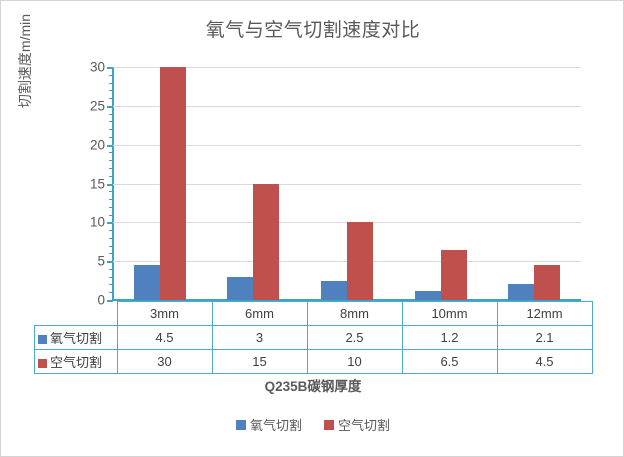 The image size is (624, 457). Describe the element at coordinates (97, 222) in the screenshot. I see `y-axis-tick-label: 10` at that location.